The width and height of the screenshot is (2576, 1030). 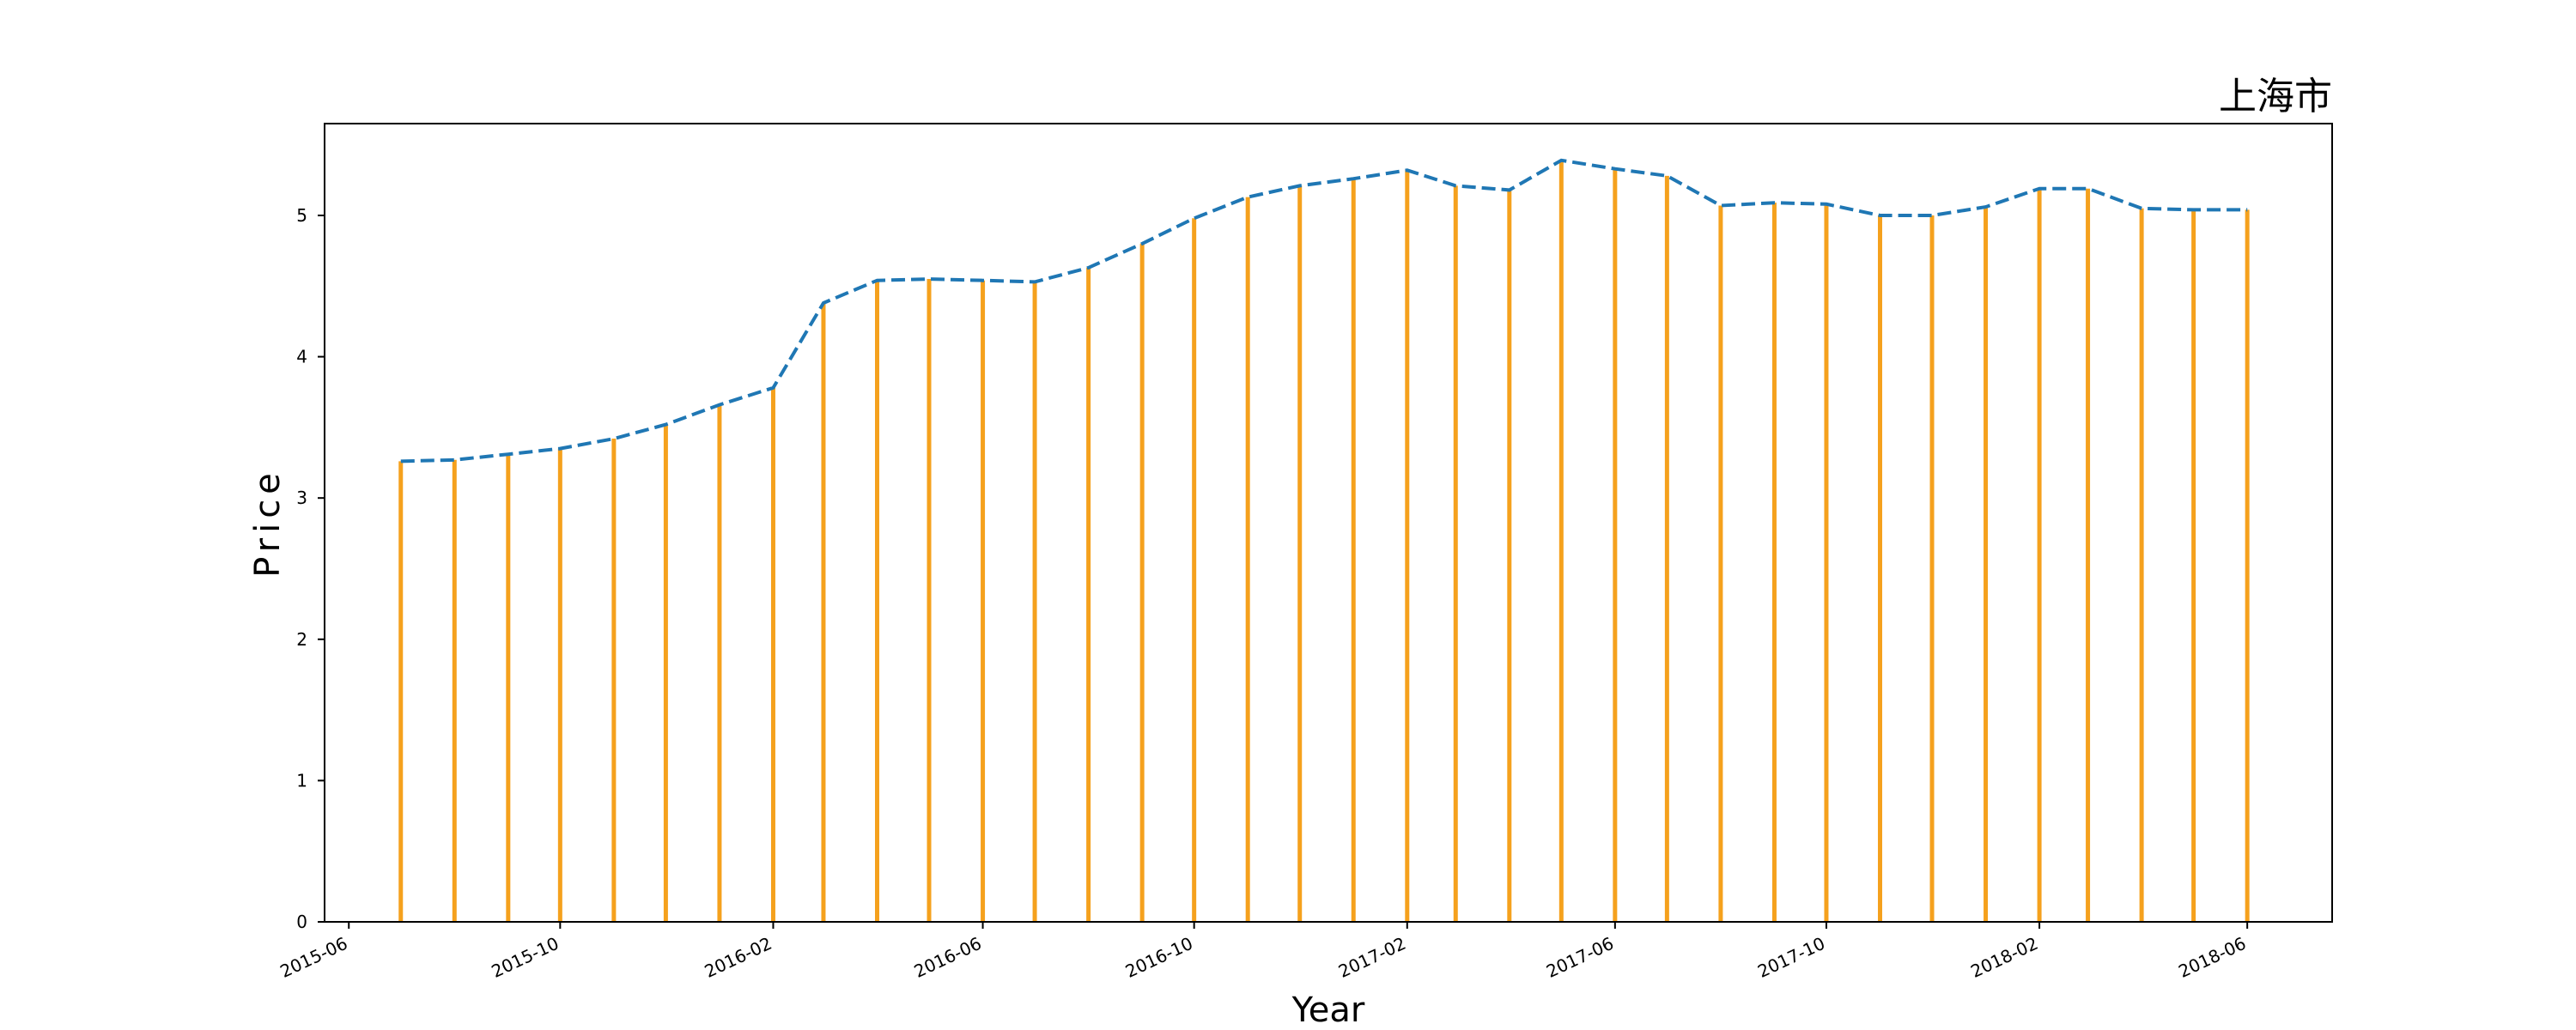 What do you see at coordinates (313, 957) in the screenshot?
I see `x-tick-label: 2015-06` at bounding box center [313, 957].